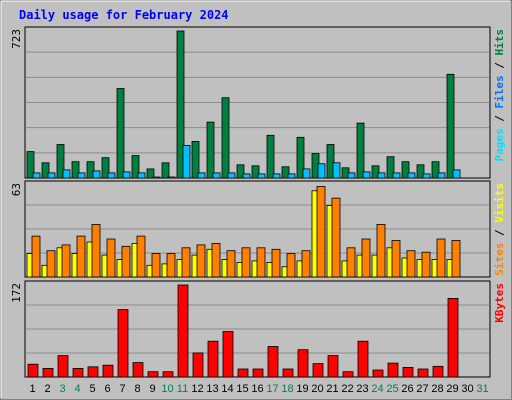 The width and height of the screenshot is (512, 400). I want to click on axis-max-label: 723, so click(16, 39).